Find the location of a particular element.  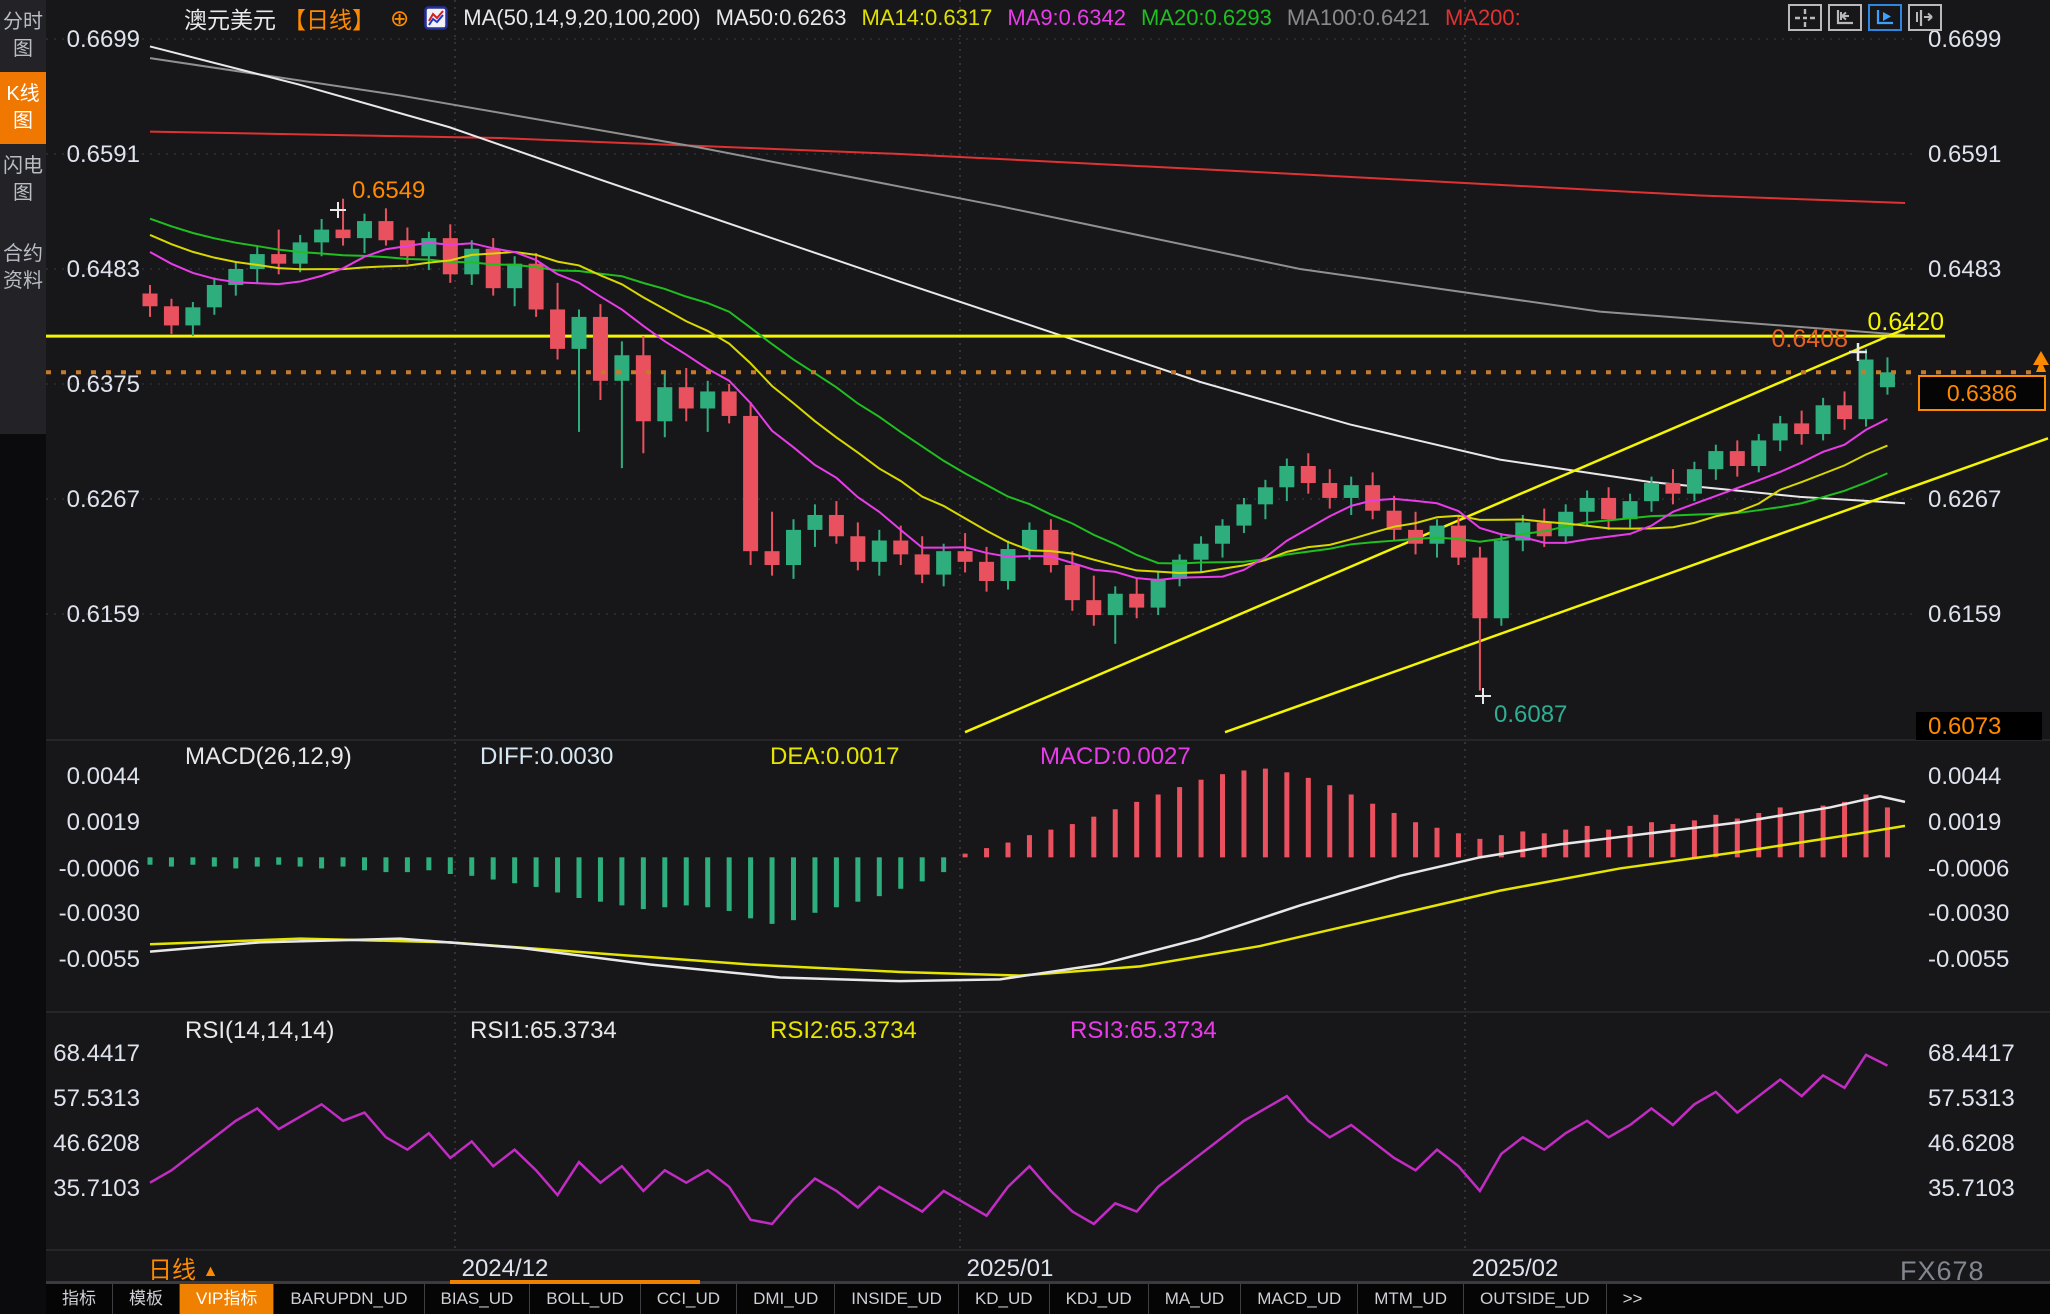

macd-label-right: 0.0019 is located at coordinates (1964, 822).